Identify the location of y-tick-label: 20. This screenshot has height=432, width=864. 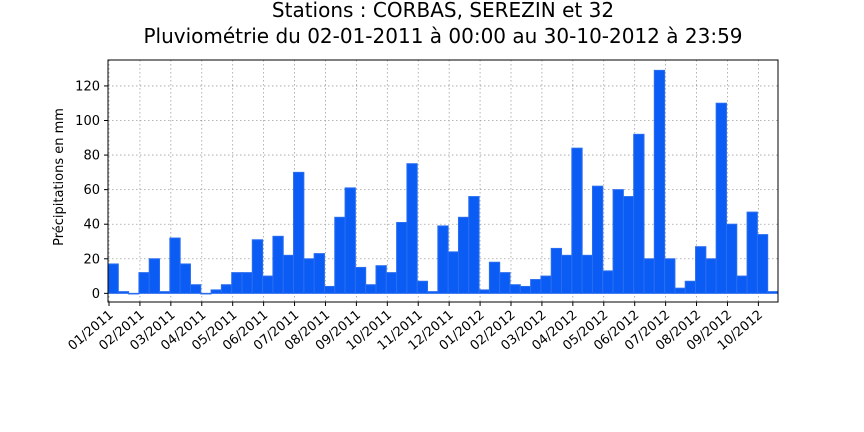
(91, 259).